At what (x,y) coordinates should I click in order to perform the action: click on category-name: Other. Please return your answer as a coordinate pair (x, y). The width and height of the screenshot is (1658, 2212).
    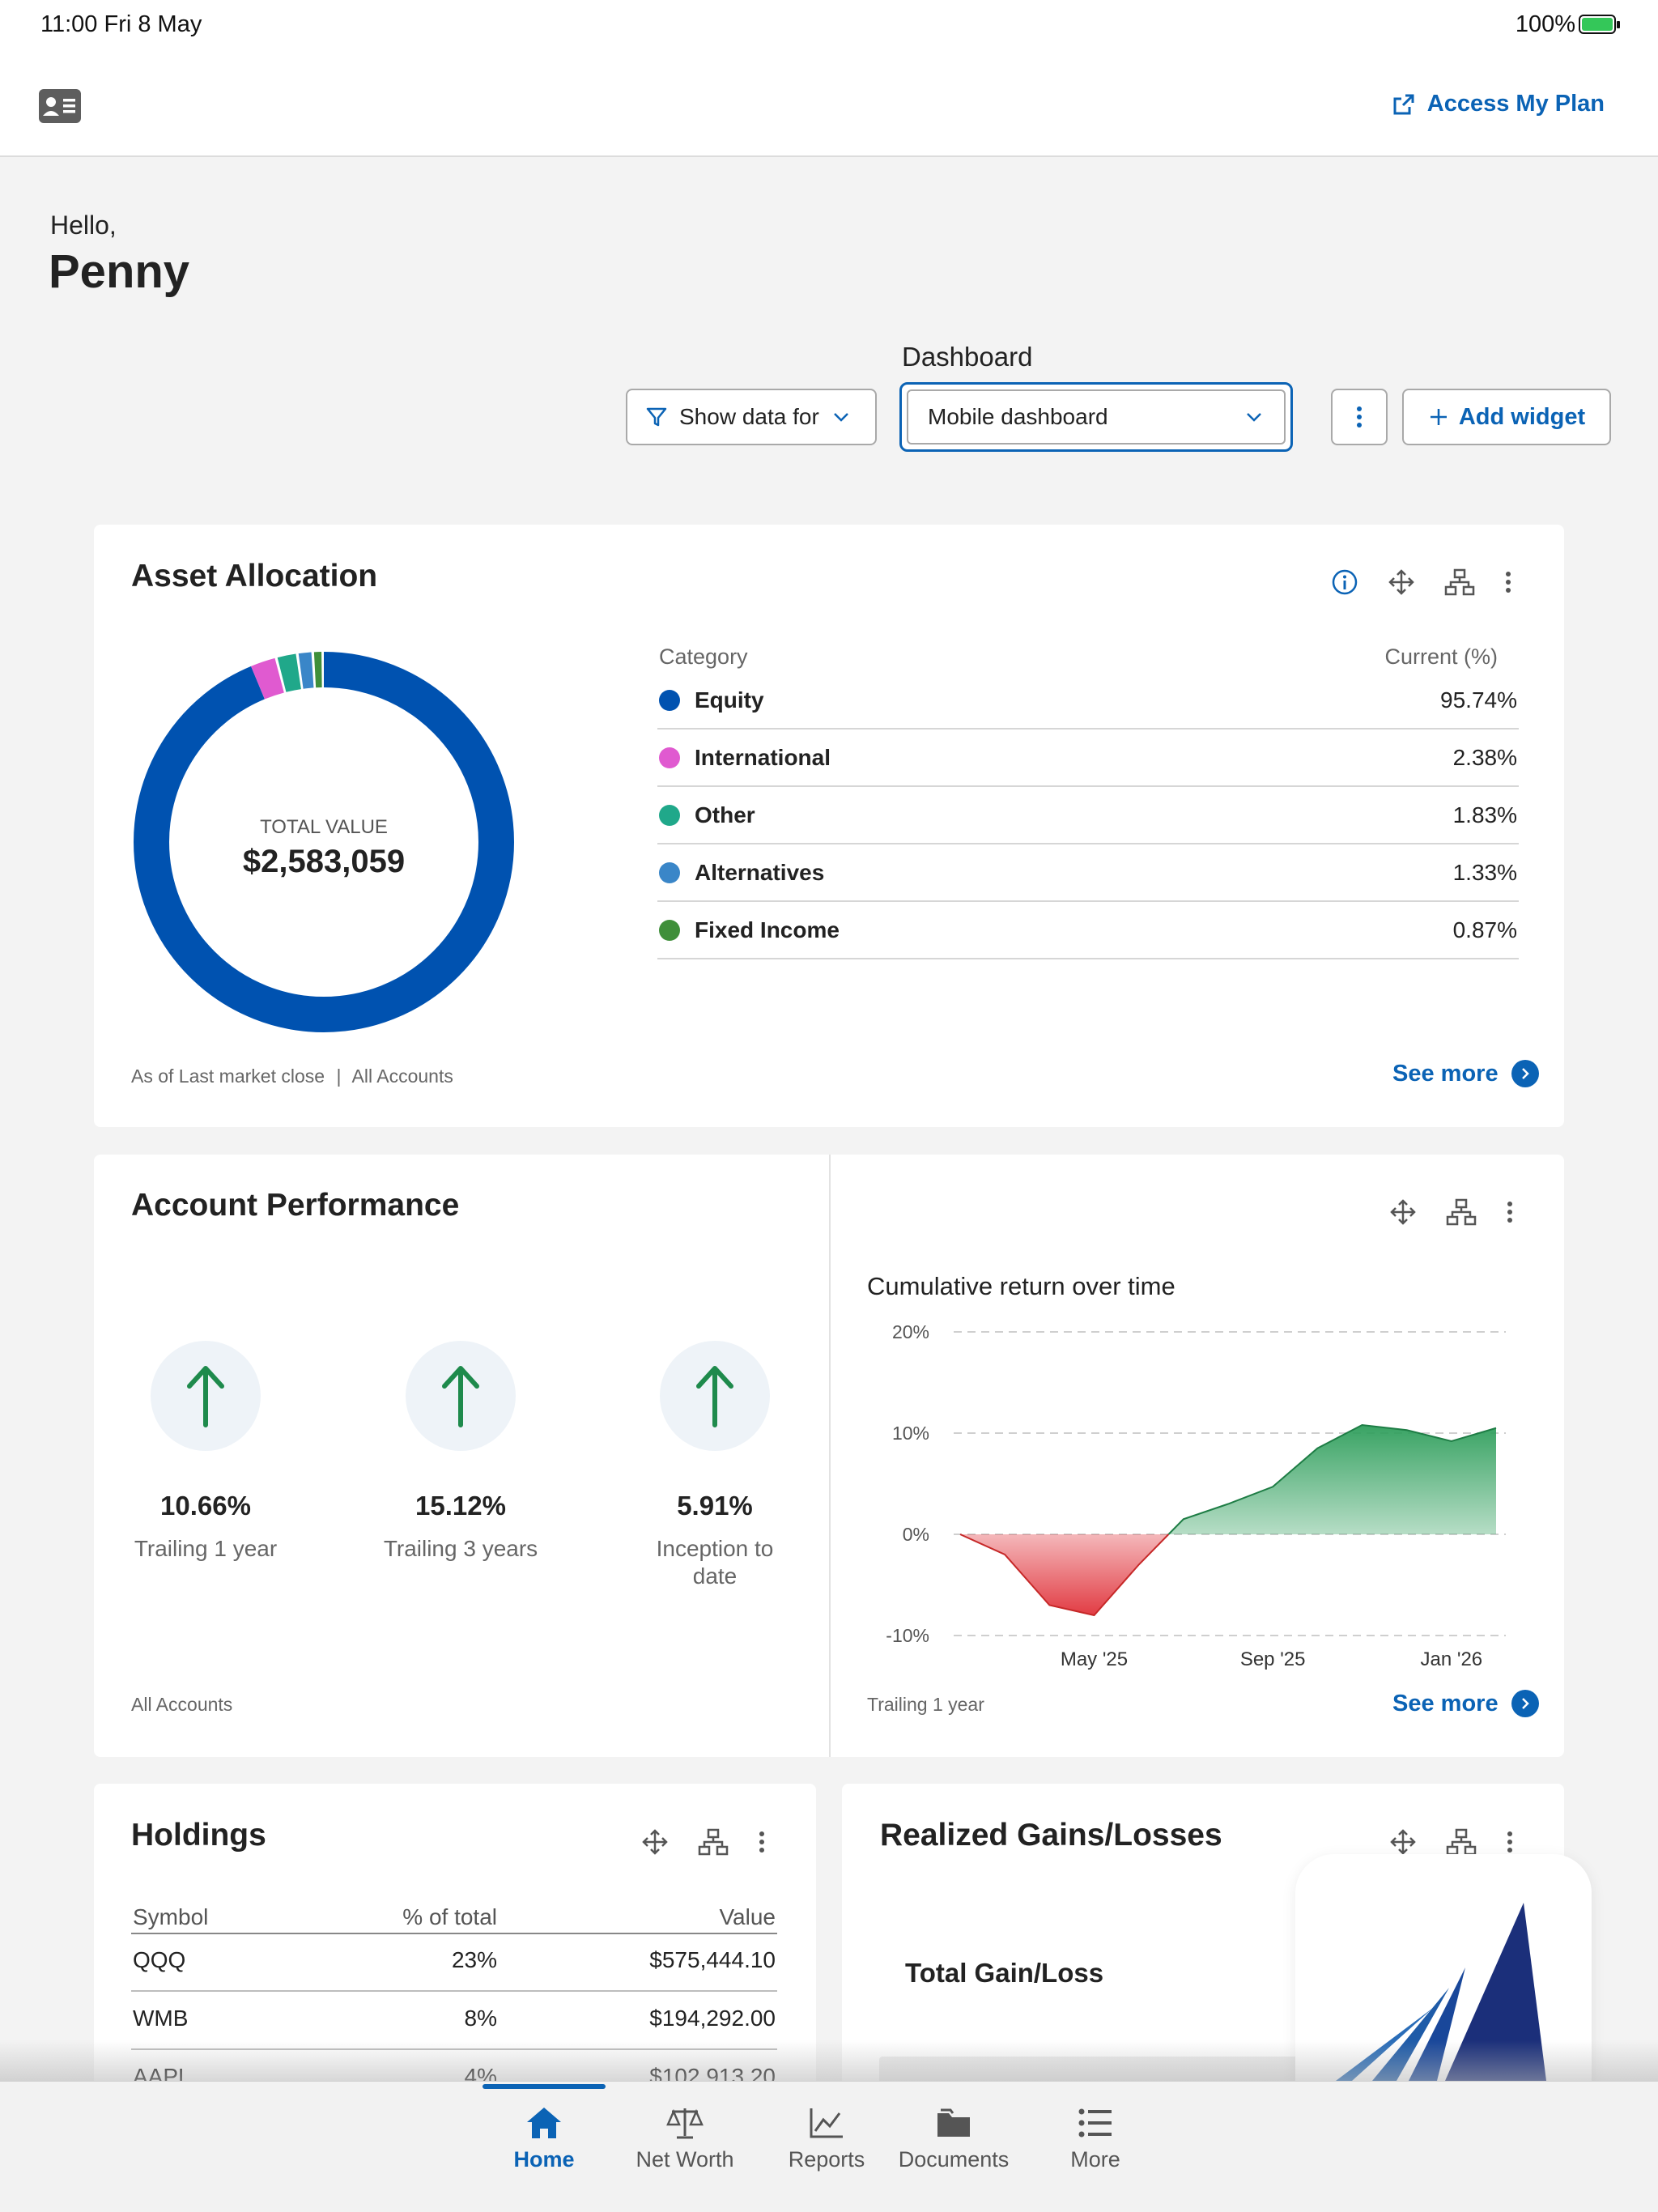
    Looking at the image, I should click on (725, 815).